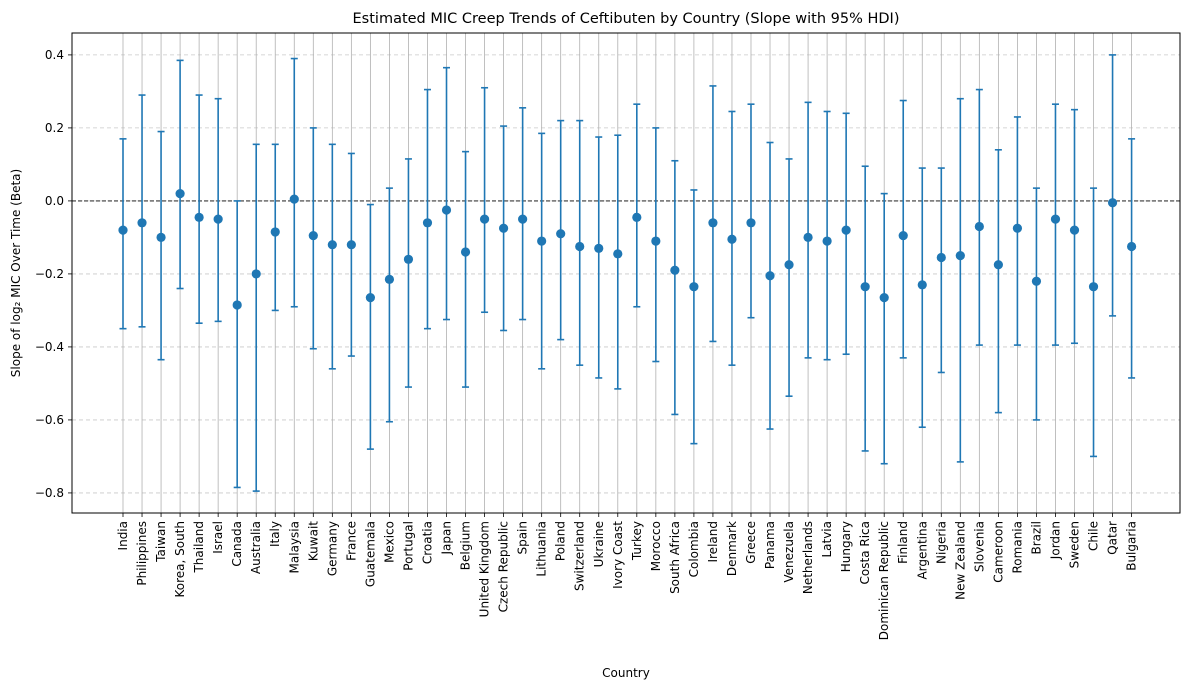  I want to click on x-tick-label: Belgium, so click(466, 545).